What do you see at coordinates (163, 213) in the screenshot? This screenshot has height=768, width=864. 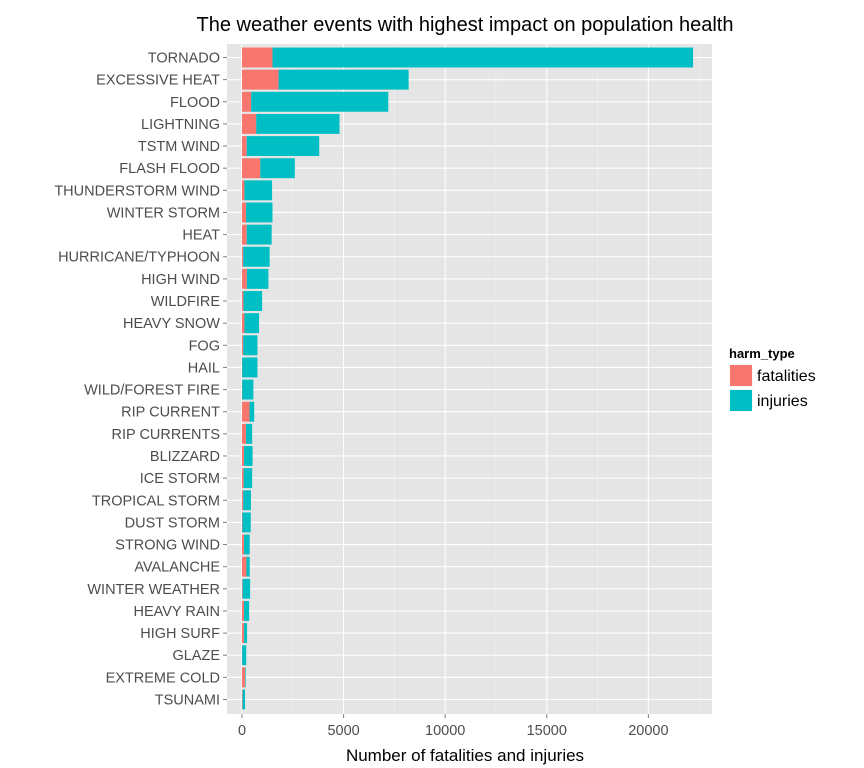 I see `y-tick-label: WINTER STORM` at bounding box center [163, 213].